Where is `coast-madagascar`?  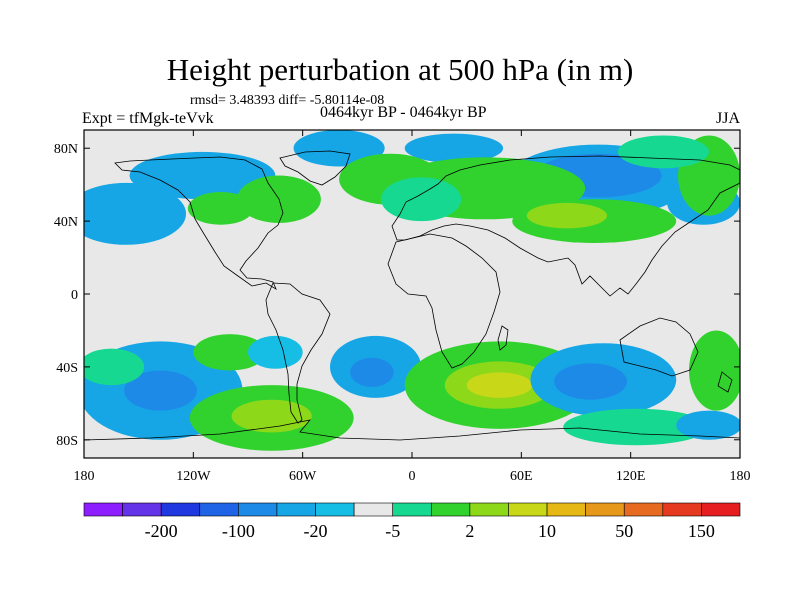
coast-madagascar is located at coordinates (503, 338).